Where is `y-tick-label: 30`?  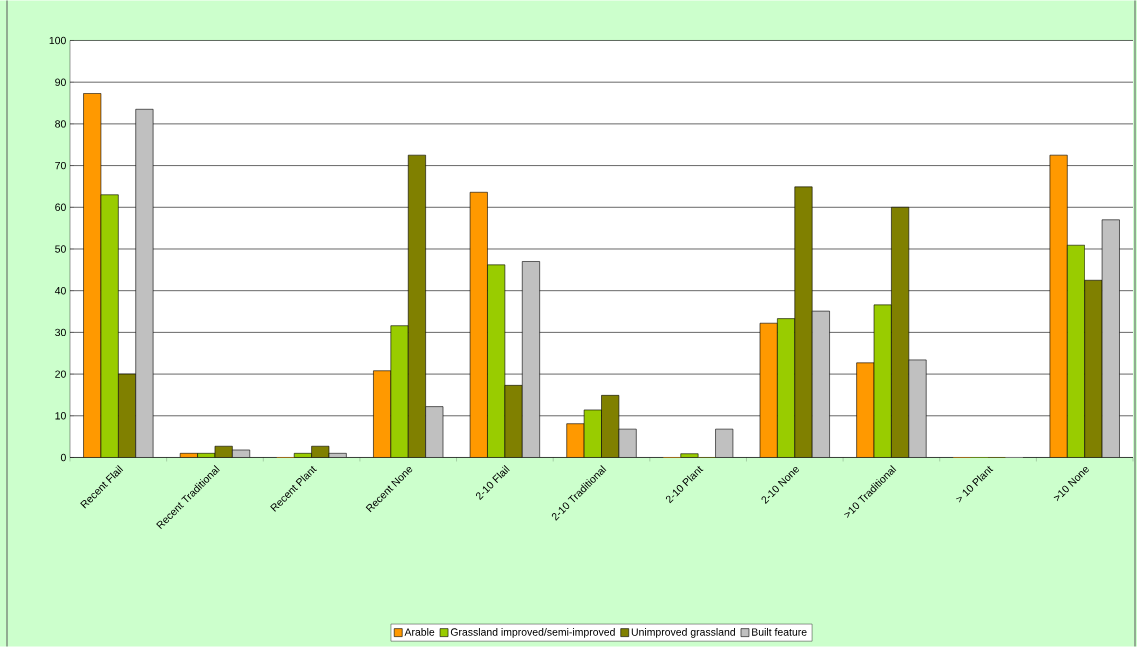 y-tick-label: 30 is located at coordinates (60, 332).